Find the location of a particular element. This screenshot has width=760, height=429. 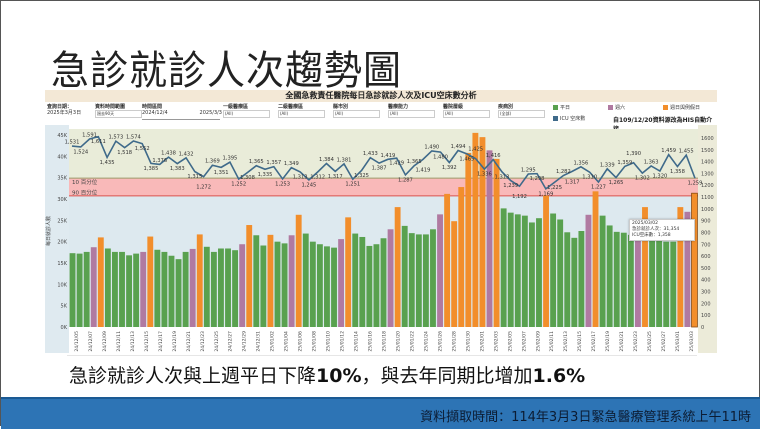

icu-data-label: 1,312 is located at coordinates (317, 177).